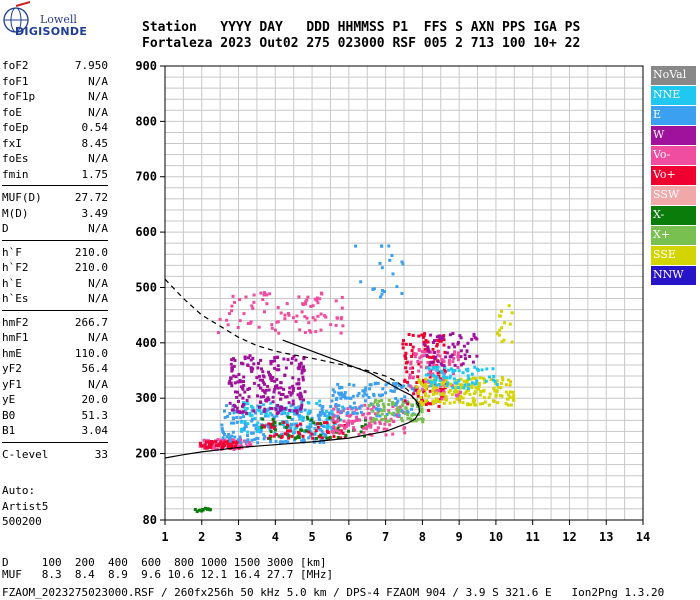 The height and width of the screenshot is (600, 700). Describe the element at coordinates (55, 400) in the screenshot. I see `parameter-row: yE 20.0` at that location.